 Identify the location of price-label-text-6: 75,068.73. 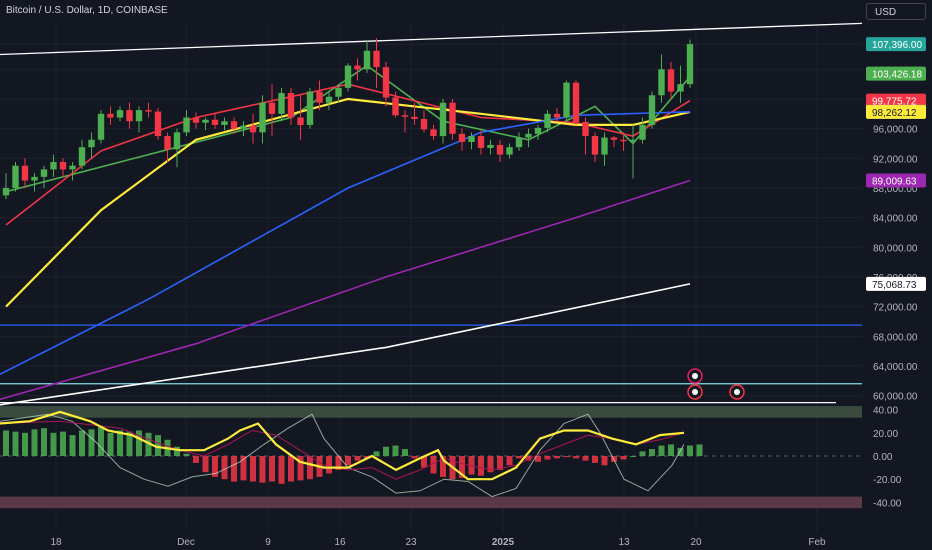
(894, 285).